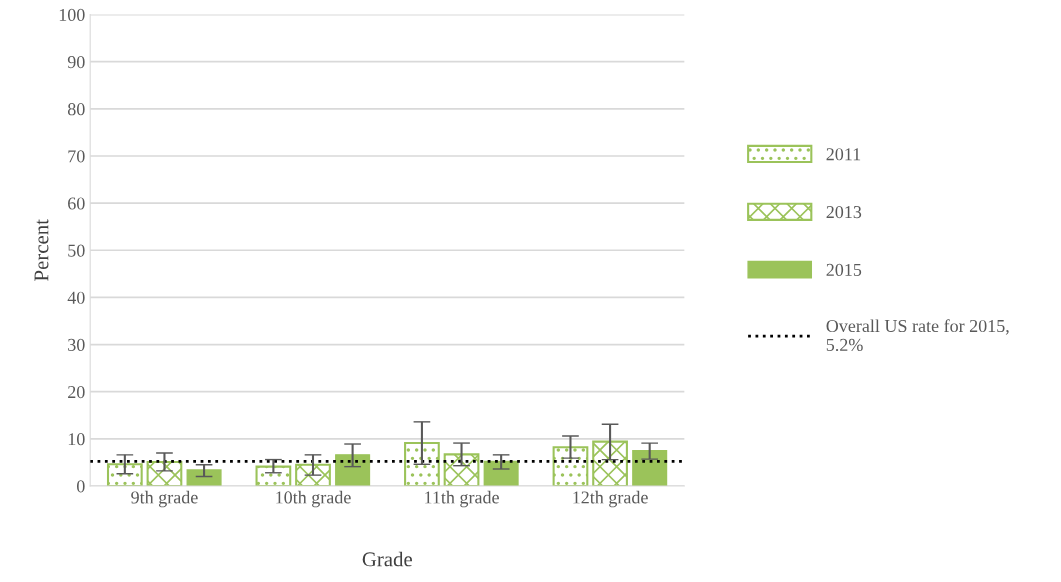 The width and height of the screenshot is (1061, 582). What do you see at coordinates (76, 344) in the screenshot?
I see `y-tick-label: 30` at bounding box center [76, 344].